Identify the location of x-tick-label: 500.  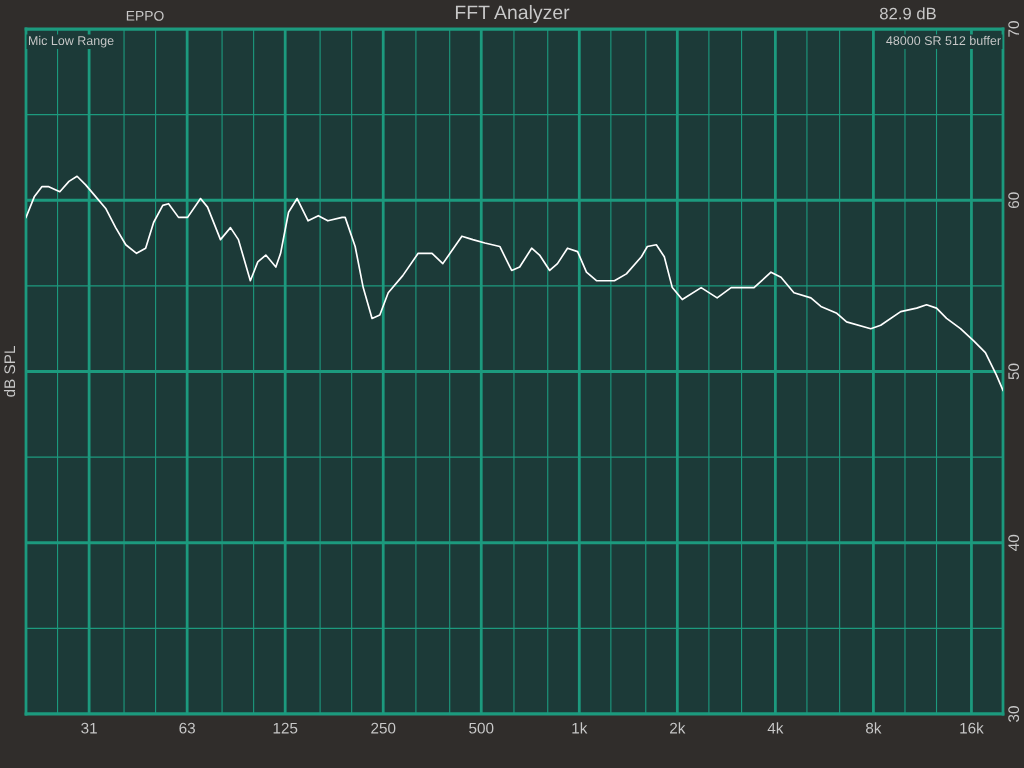
(481, 728).